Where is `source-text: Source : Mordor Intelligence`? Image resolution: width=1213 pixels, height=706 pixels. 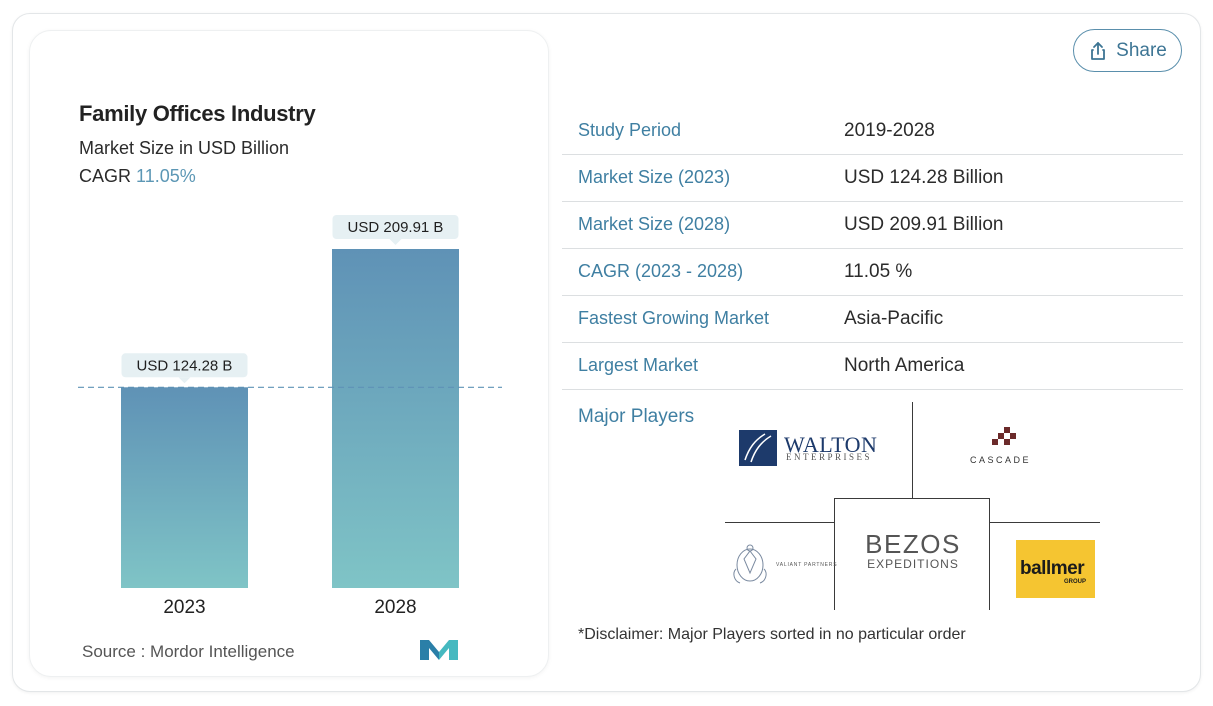
source-text: Source : Mordor Intelligence is located at coordinates (188, 651).